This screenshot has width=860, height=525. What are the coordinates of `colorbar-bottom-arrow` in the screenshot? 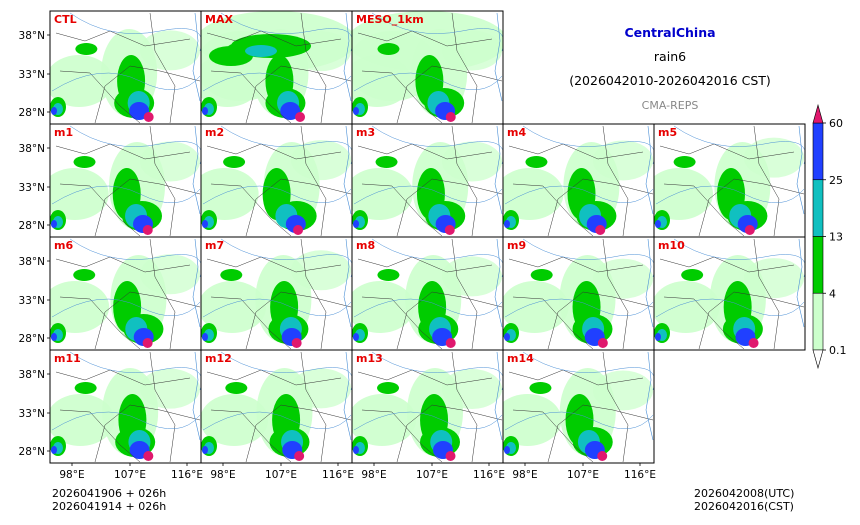 It's located at (818, 359).